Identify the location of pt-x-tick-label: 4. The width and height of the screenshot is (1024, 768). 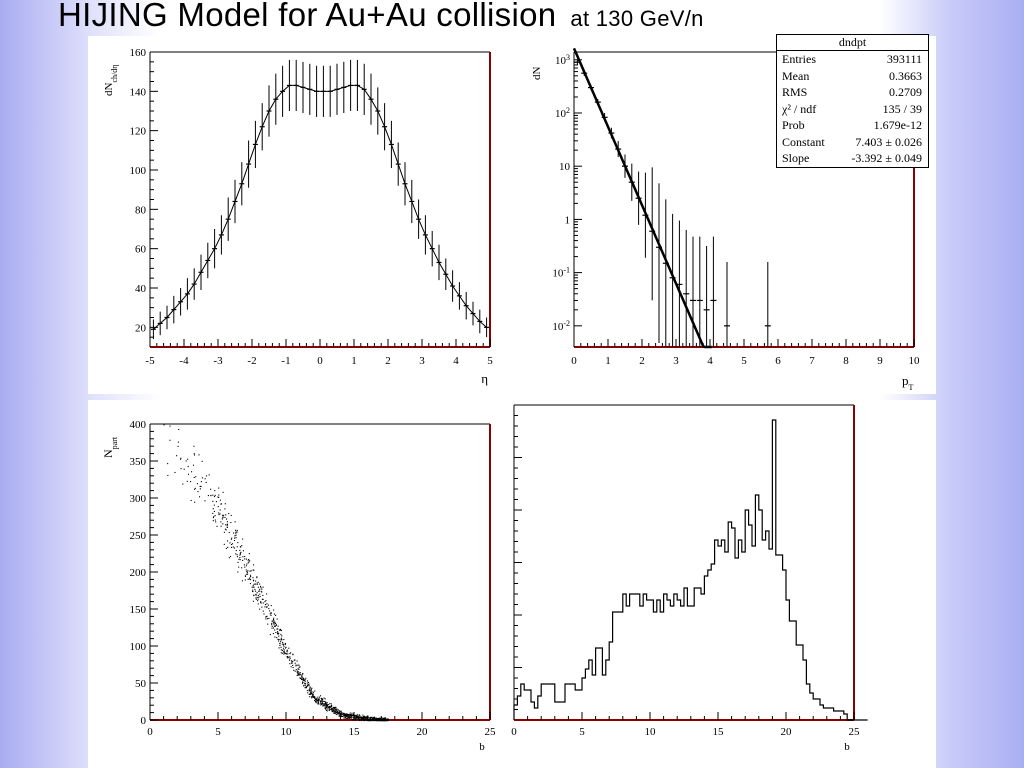
(710, 361).